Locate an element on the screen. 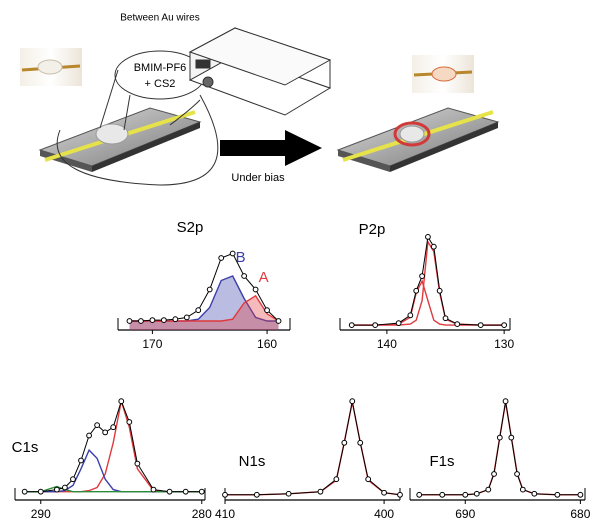  electrode-plate is located at coordinates (120, 139).